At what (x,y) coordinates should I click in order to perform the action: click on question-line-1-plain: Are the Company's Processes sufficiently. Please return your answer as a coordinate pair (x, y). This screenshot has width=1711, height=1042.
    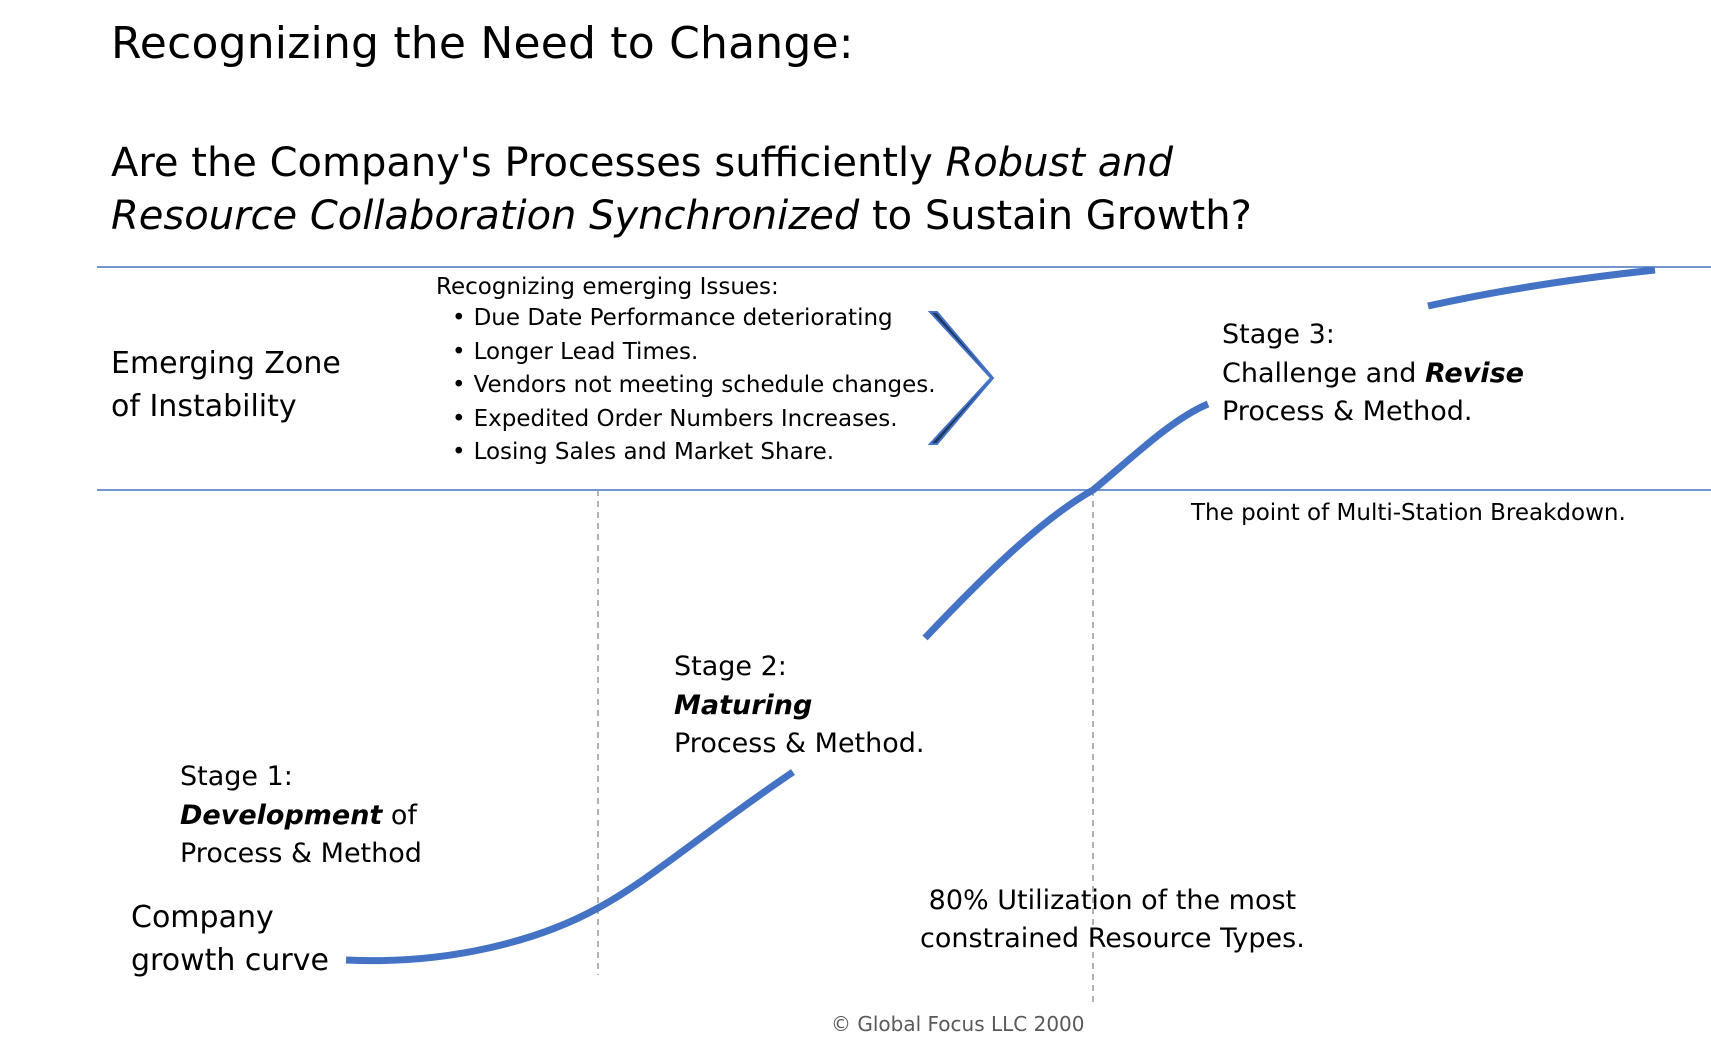
    Looking at the image, I should click on (528, 163).